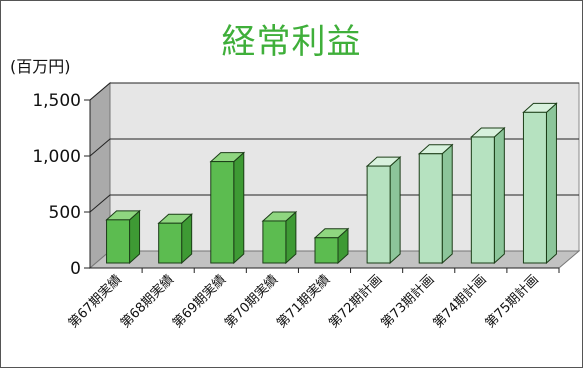 The image size is (583, 368). What do you see at coordinates (56, 101) in the screenshot?
I see `y-tick-label: 1,500` at bounding box center [56, 101].